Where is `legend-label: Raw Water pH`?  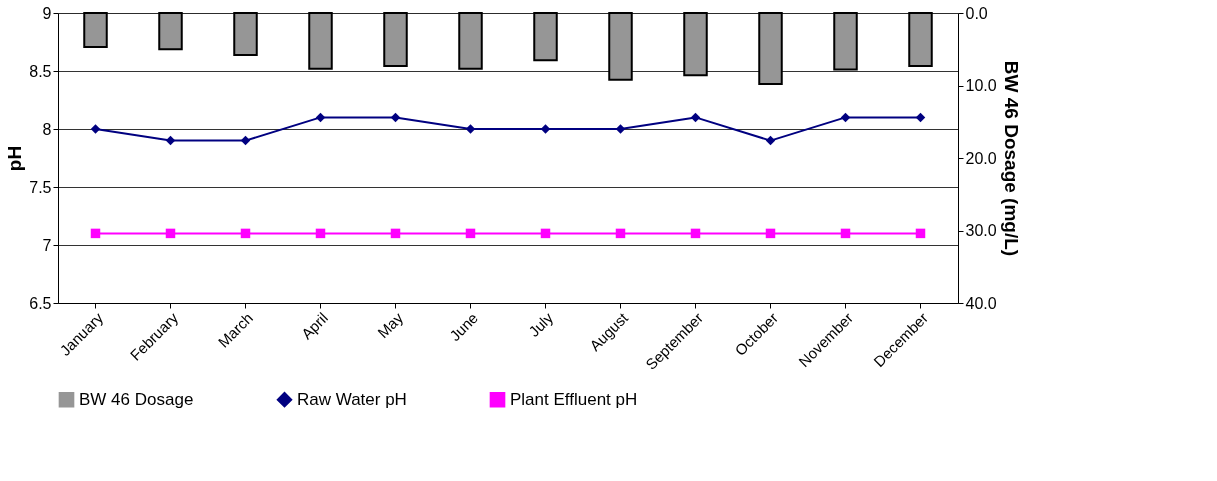 legend-label: Raw Water pH is located at coordinates (352, 399).